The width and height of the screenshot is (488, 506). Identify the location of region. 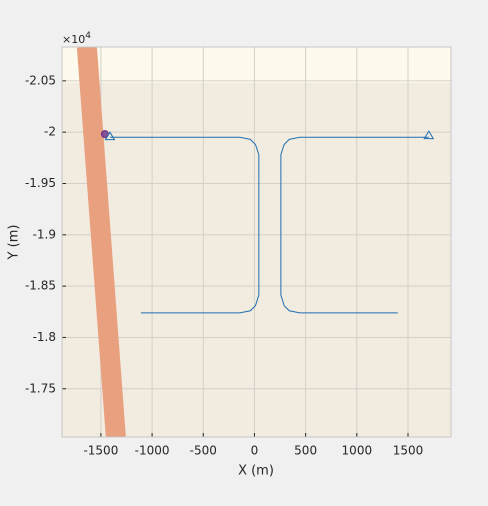
(256, 65).